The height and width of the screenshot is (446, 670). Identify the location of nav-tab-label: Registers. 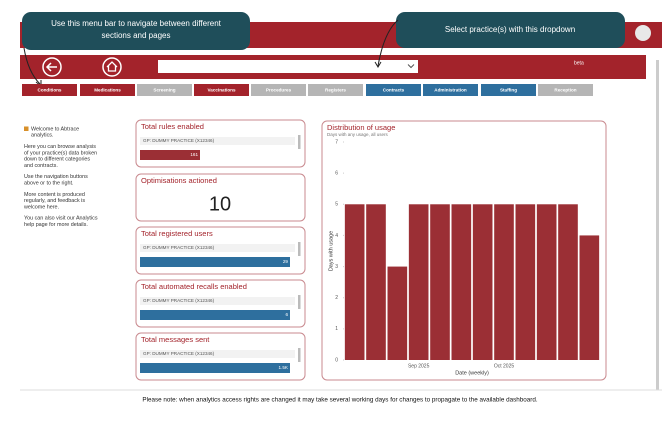
(335, 90).